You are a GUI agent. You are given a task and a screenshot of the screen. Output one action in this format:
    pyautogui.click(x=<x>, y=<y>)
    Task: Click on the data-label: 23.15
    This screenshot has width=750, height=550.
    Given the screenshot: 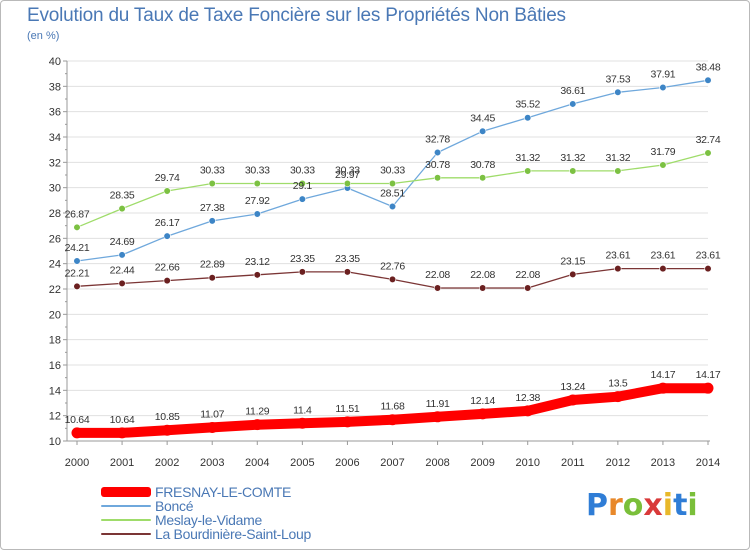 What is the action you would take?
    pyautogui.click(x=572, y=261)
    